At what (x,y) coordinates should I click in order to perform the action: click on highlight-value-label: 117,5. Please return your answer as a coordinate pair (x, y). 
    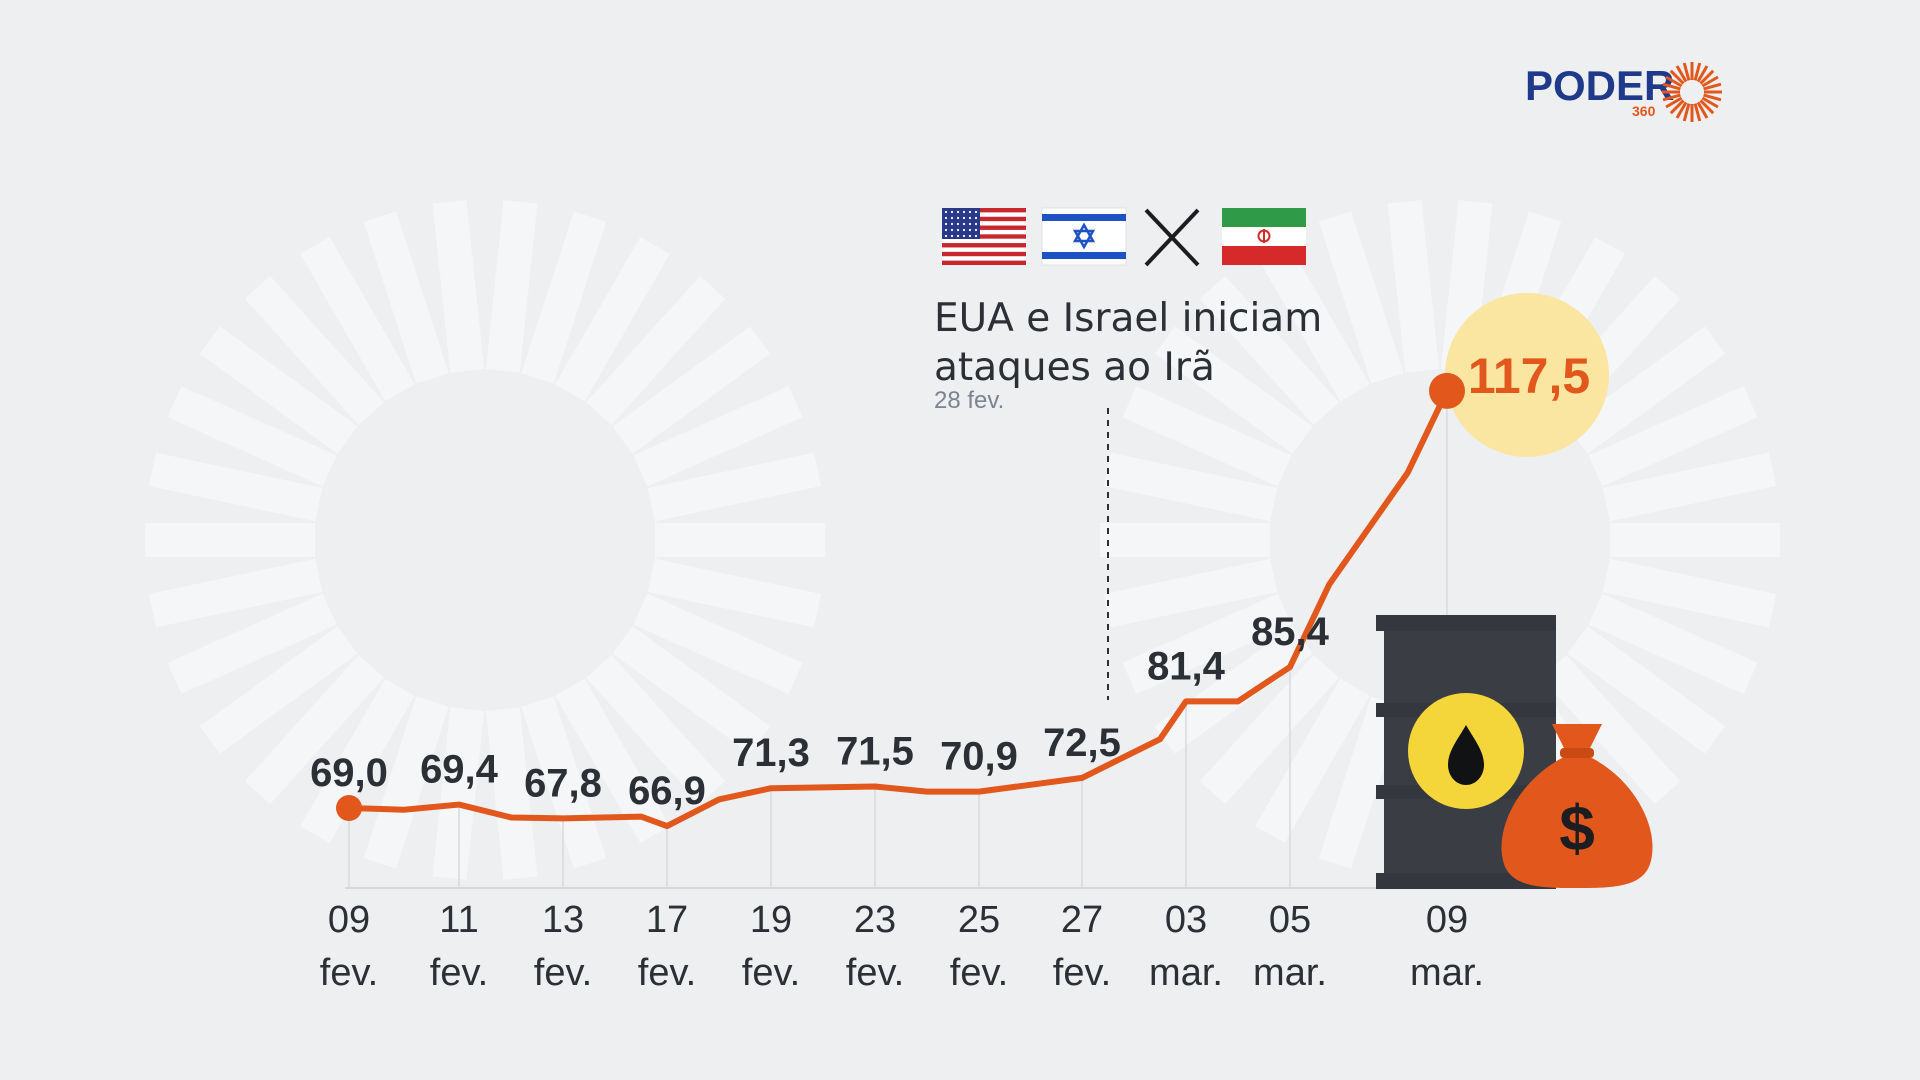
    Looking at the image, I should click on (1529, 376).